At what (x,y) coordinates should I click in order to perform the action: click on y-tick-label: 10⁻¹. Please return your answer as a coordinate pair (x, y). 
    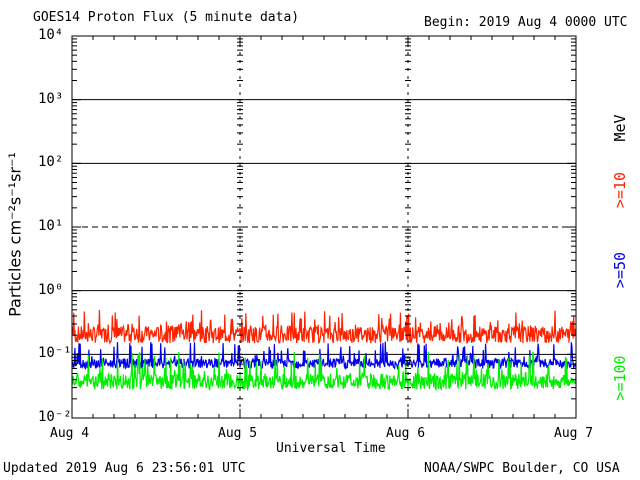
    Looking at the image, I should click on (55, 353).